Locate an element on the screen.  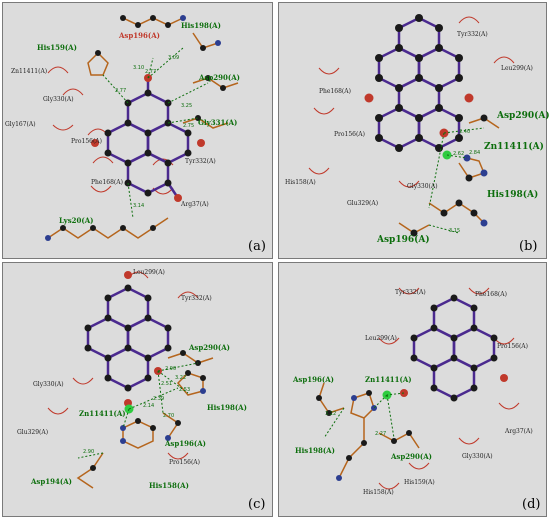
distance-a-5: 3.25 is located at coordinates (187, 106).